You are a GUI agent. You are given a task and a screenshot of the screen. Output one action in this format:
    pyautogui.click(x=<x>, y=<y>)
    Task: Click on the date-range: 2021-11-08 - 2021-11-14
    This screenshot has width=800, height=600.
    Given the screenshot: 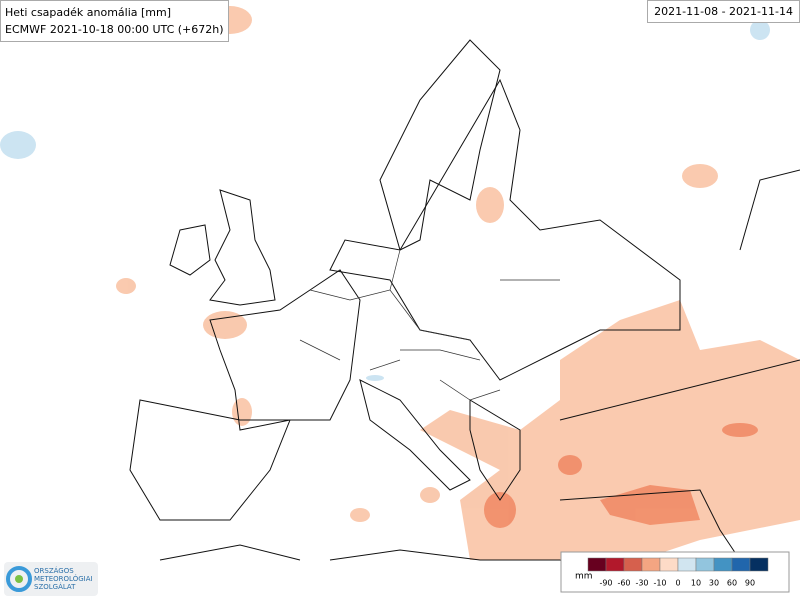 What is the action you would take?
    pyautogui.click(x=723, y=11)
    